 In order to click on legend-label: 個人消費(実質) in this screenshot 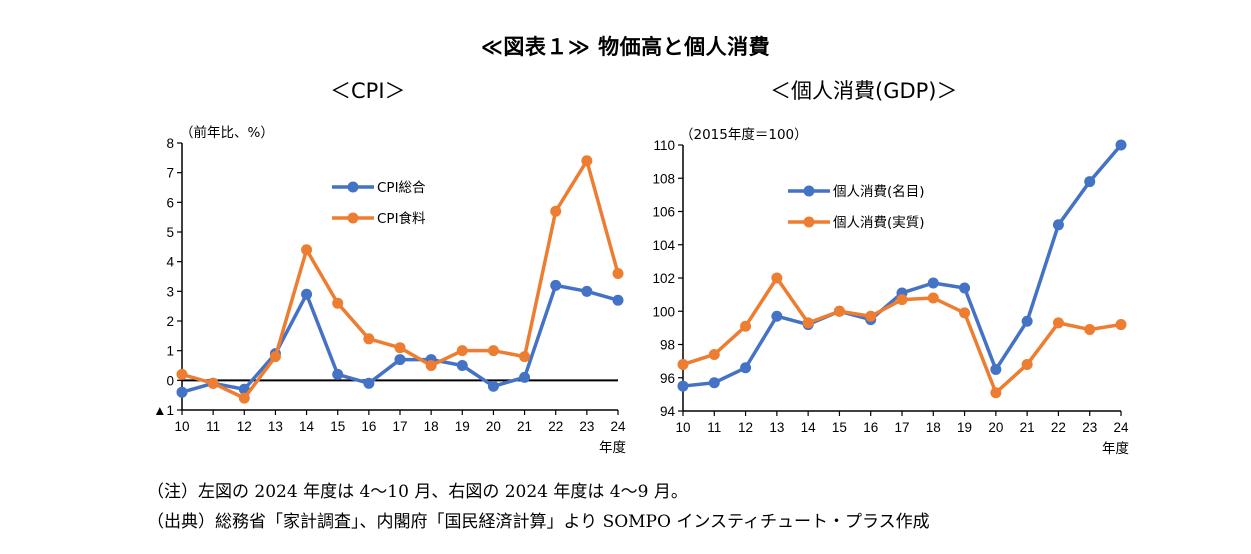, I will do `click(879, 223)`.